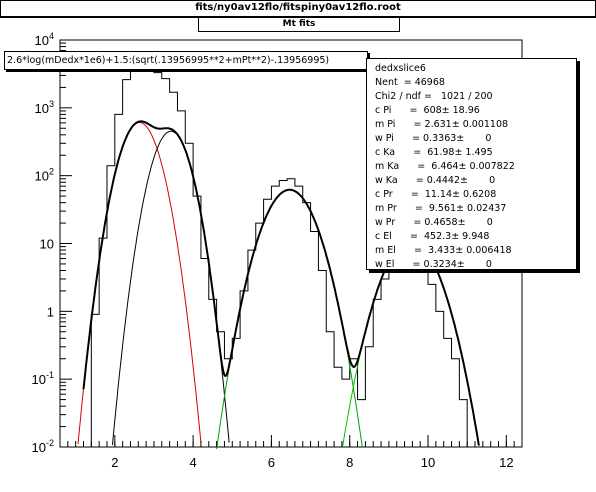 This screenshot has height=492, width=596. What do you see at coordinates (436, 194) in the screenshot?
I see `stats-row: c Pr = 11.14± 0.6208` at bounding box center [436, 194].